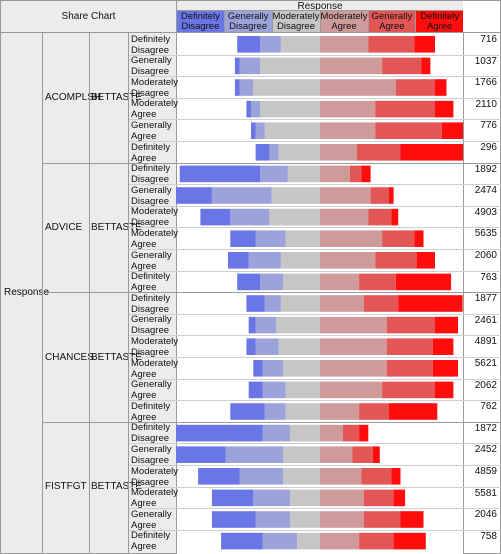 The image size is (501, 554). Describe the element at coordinates (485, 363) in the screenshot. I see `row-count: 5621` at that location.